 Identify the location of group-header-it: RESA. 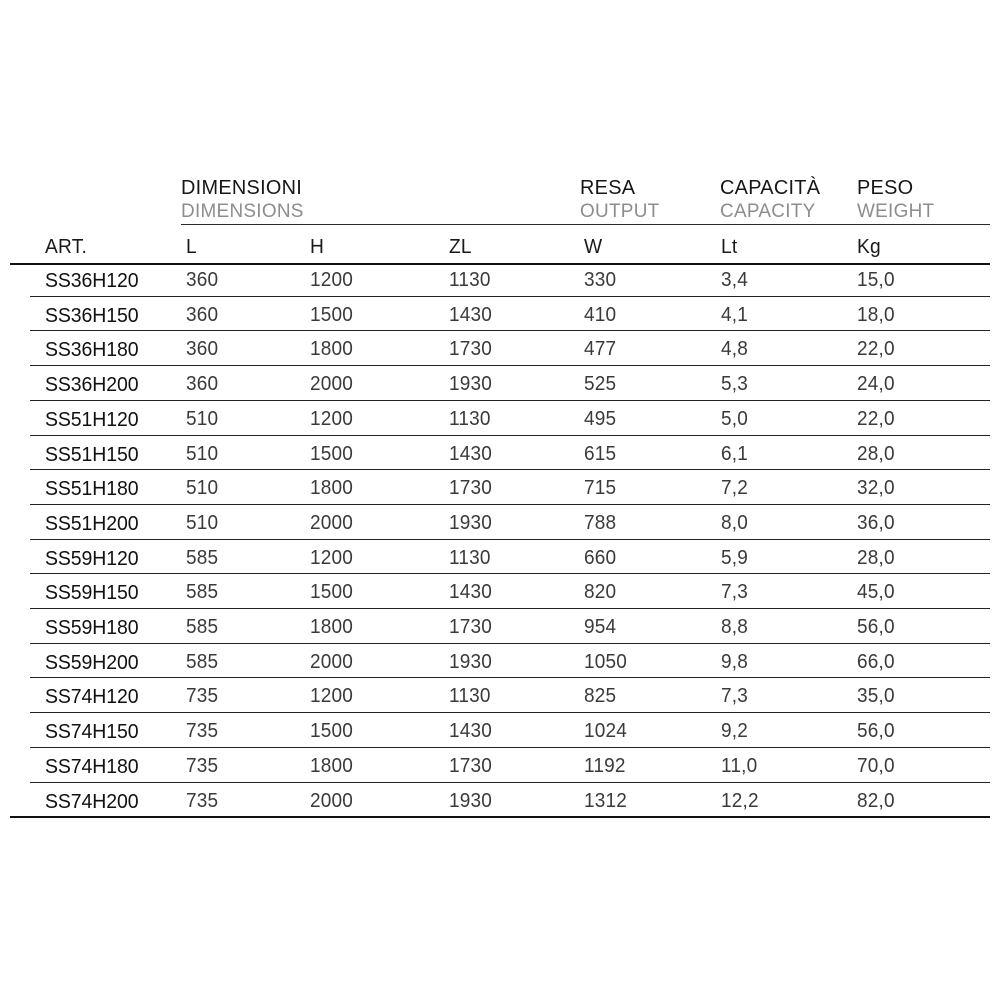
(608, 187).